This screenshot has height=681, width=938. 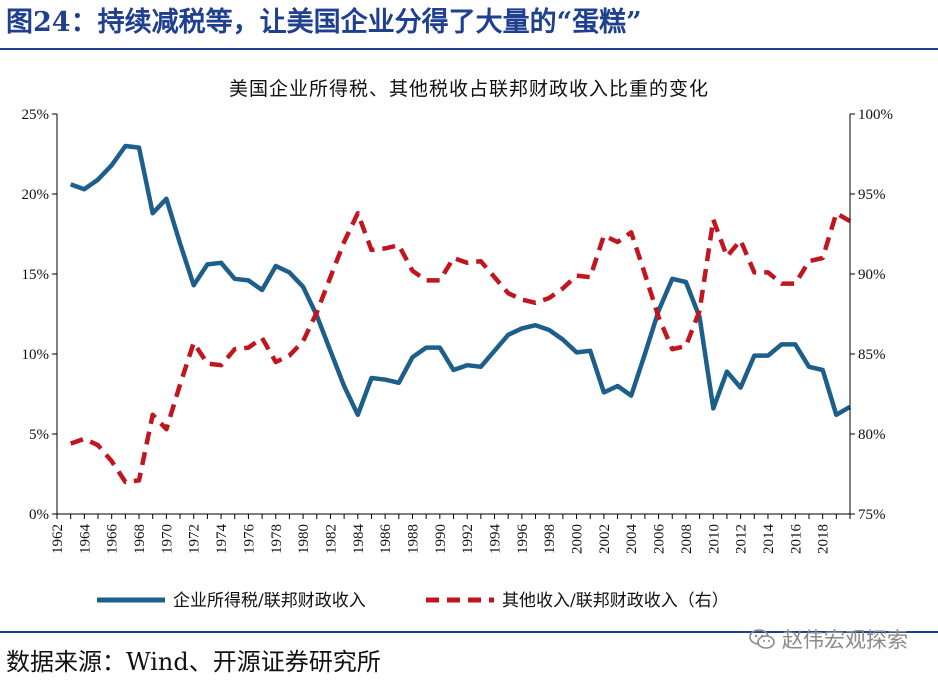 I want to click on y-left-tick-label: 20%, so click(x=36, y=195).